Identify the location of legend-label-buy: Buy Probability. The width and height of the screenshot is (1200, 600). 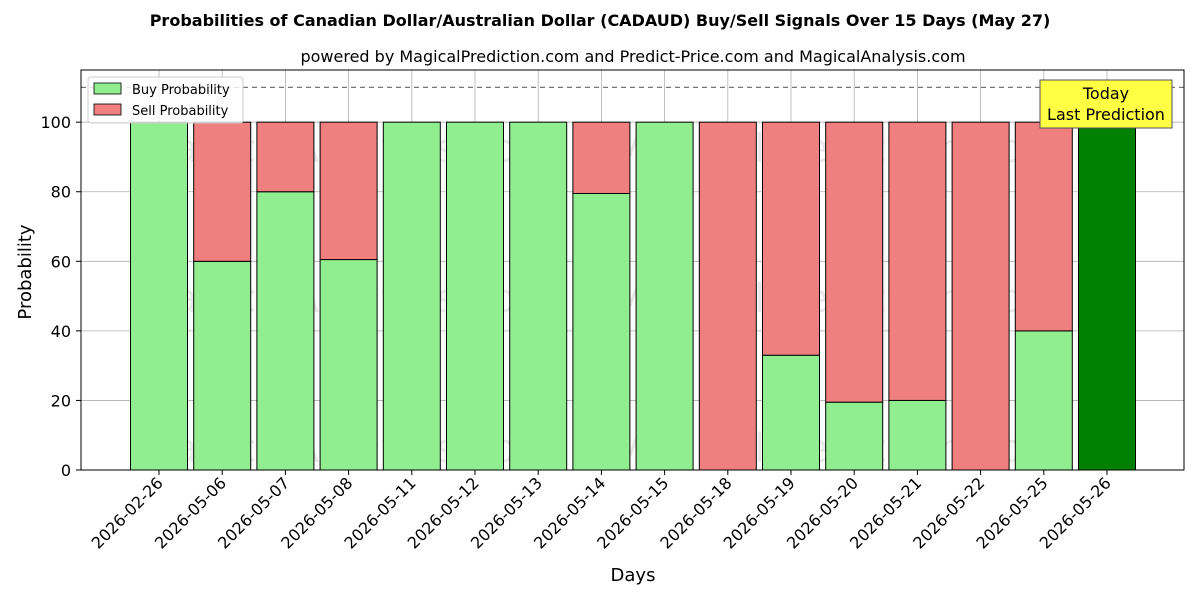
(181, 90).